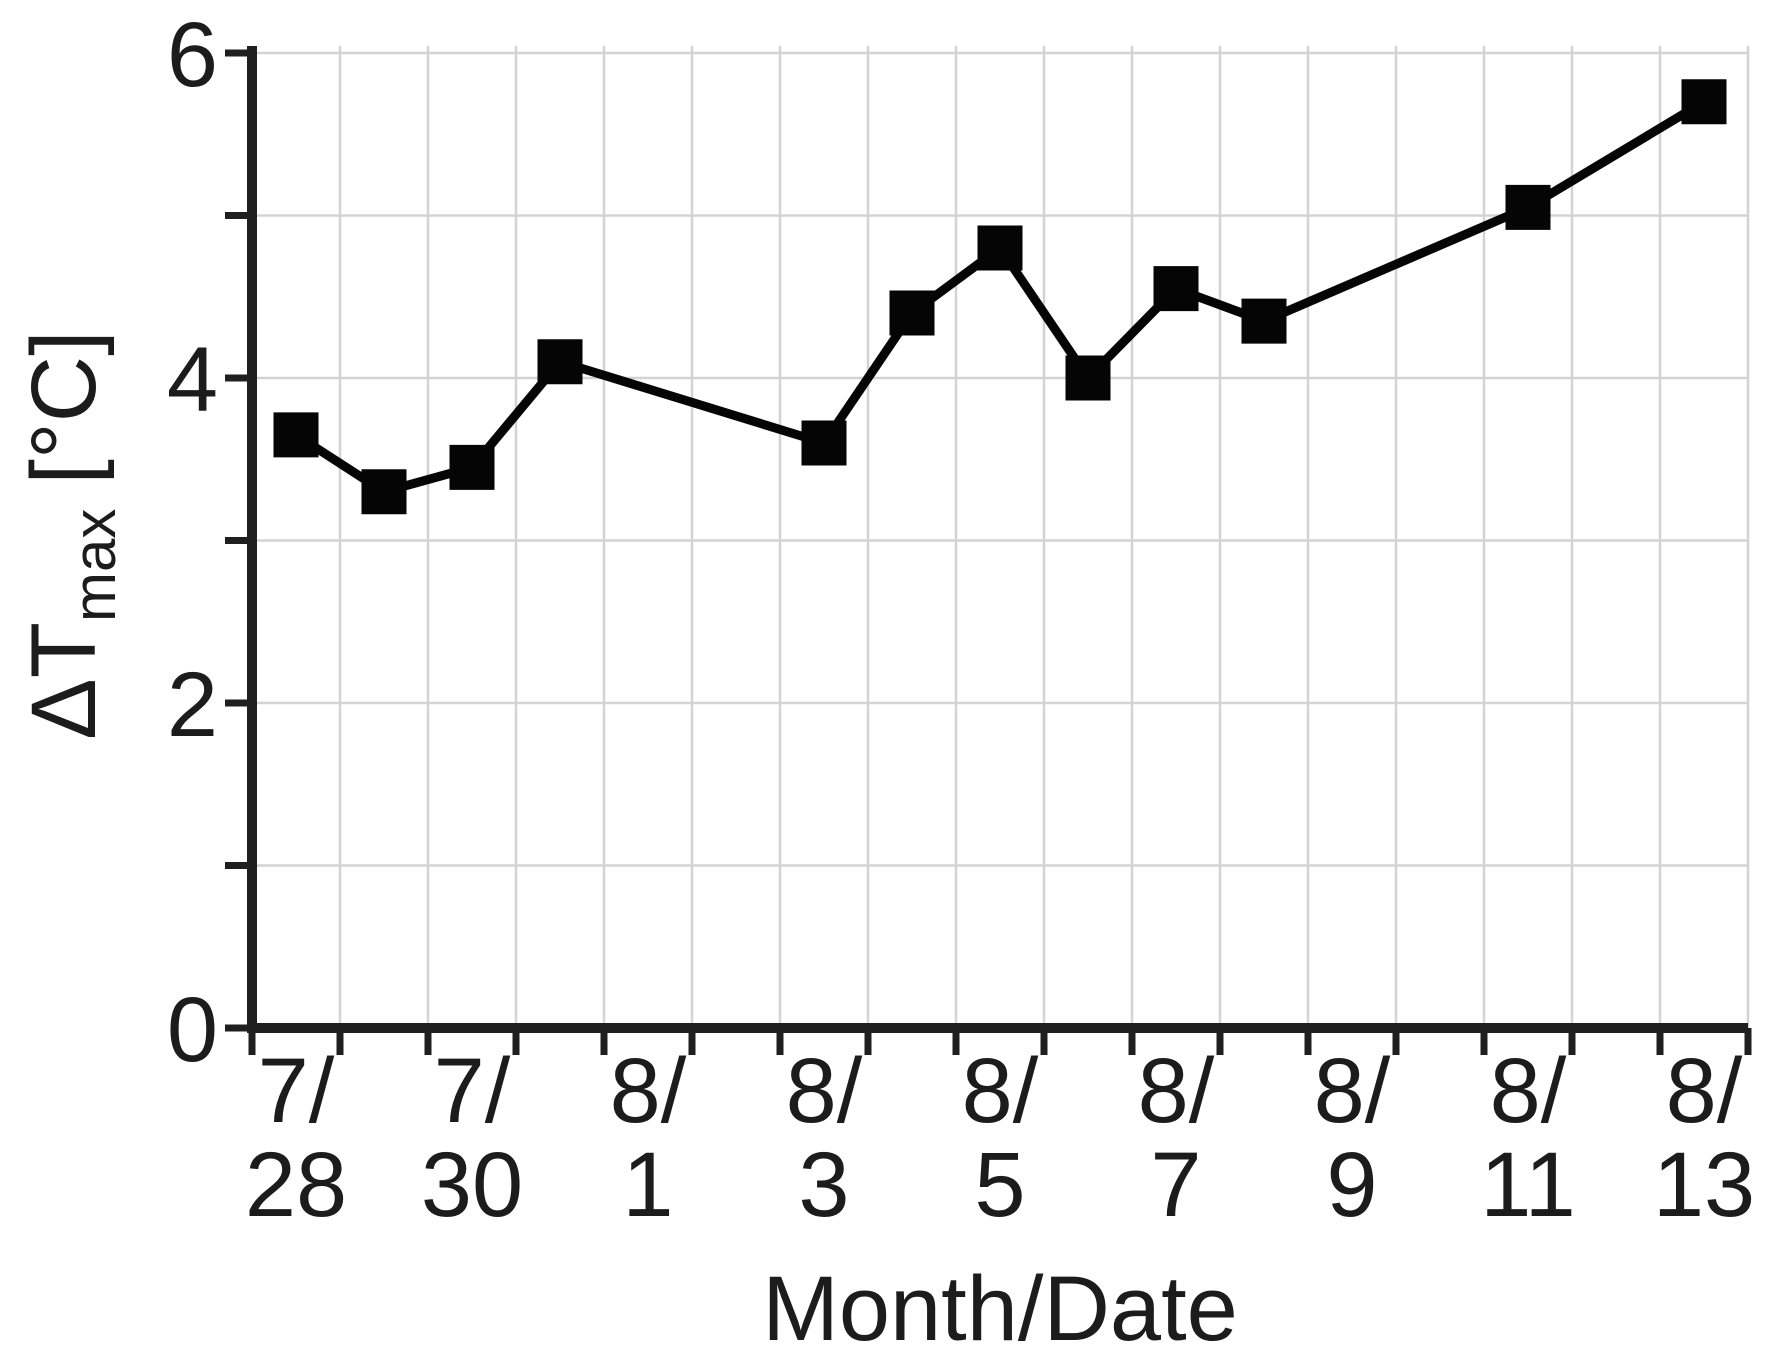  What do you see at coordinates (192, 1030) in the screenshot?
I see `y-tick-label: 0` at bounding box center [192, 1030].